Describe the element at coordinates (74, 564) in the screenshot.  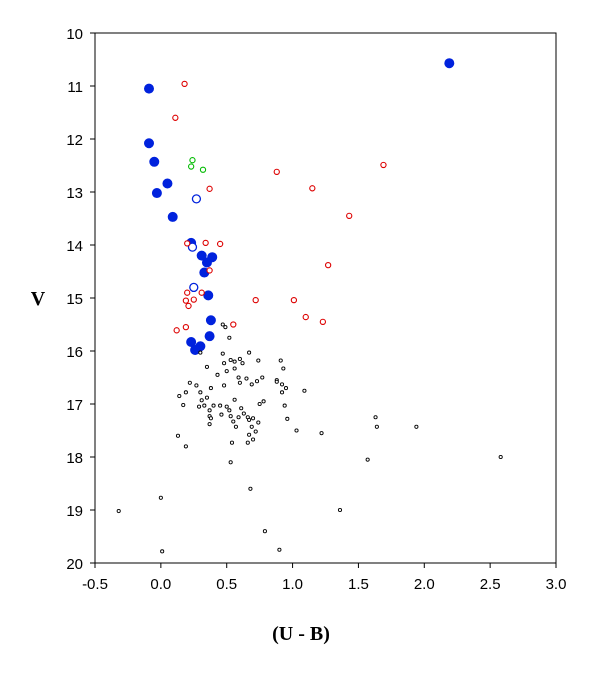
I see `y-tick-label: 20` at that location.